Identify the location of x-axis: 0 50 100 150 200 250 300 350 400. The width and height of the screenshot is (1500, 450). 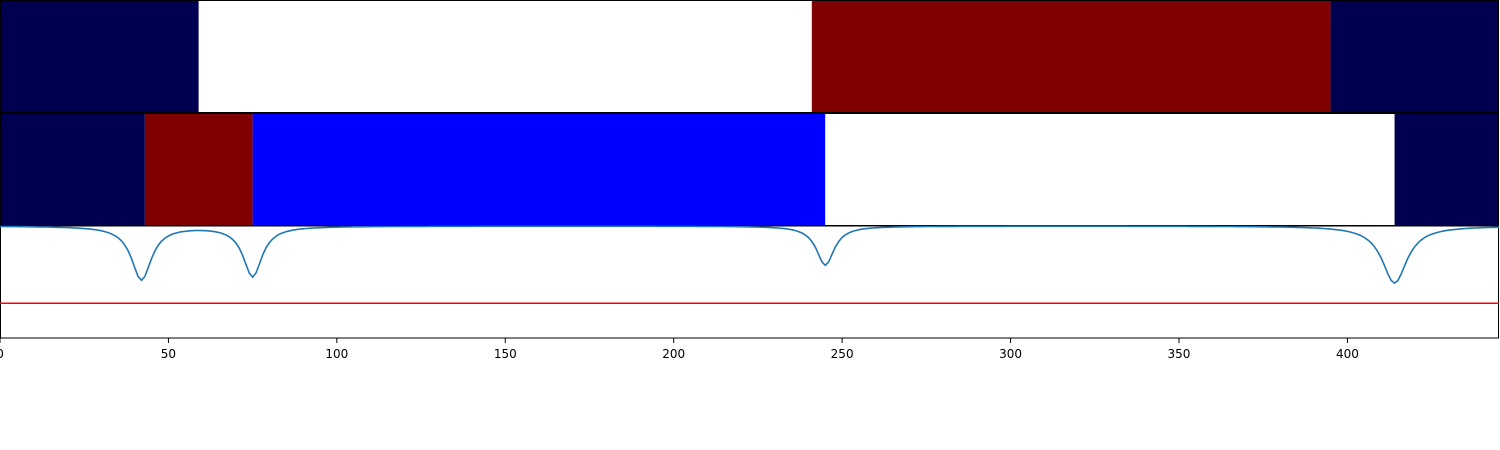
(679, 349).